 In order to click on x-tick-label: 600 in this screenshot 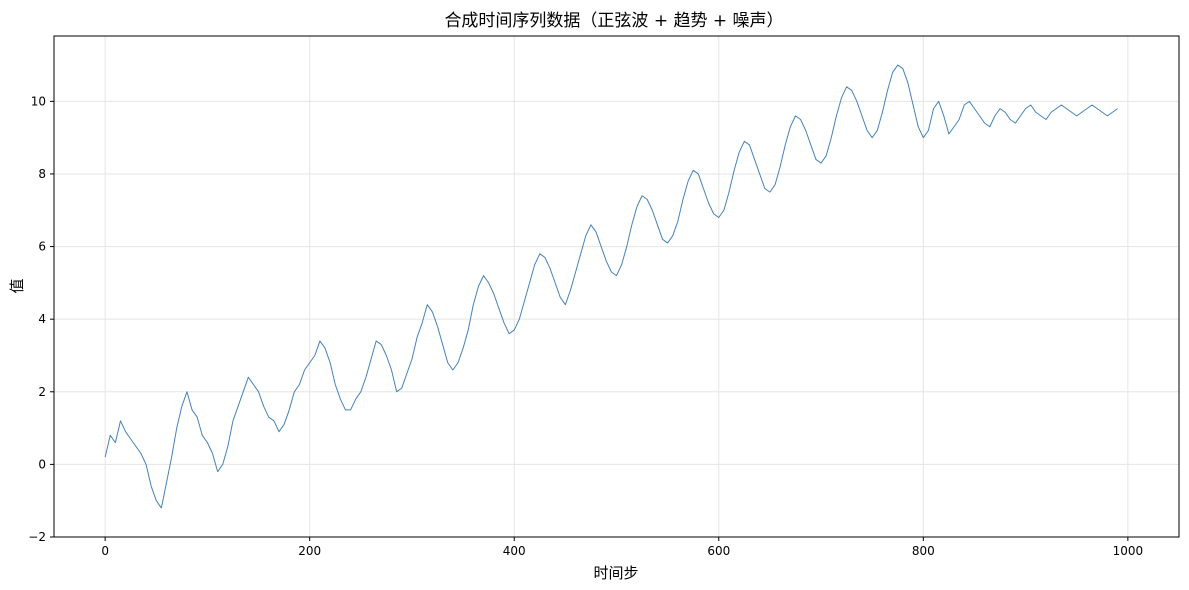, I will do `click(718, 551)`.